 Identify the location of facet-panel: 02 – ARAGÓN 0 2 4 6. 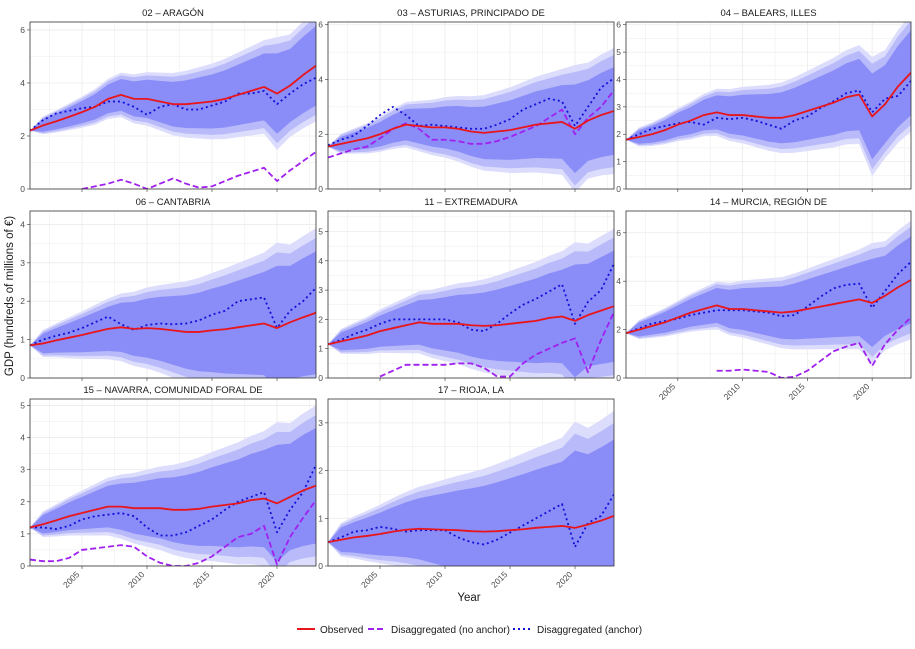
(168, 101).